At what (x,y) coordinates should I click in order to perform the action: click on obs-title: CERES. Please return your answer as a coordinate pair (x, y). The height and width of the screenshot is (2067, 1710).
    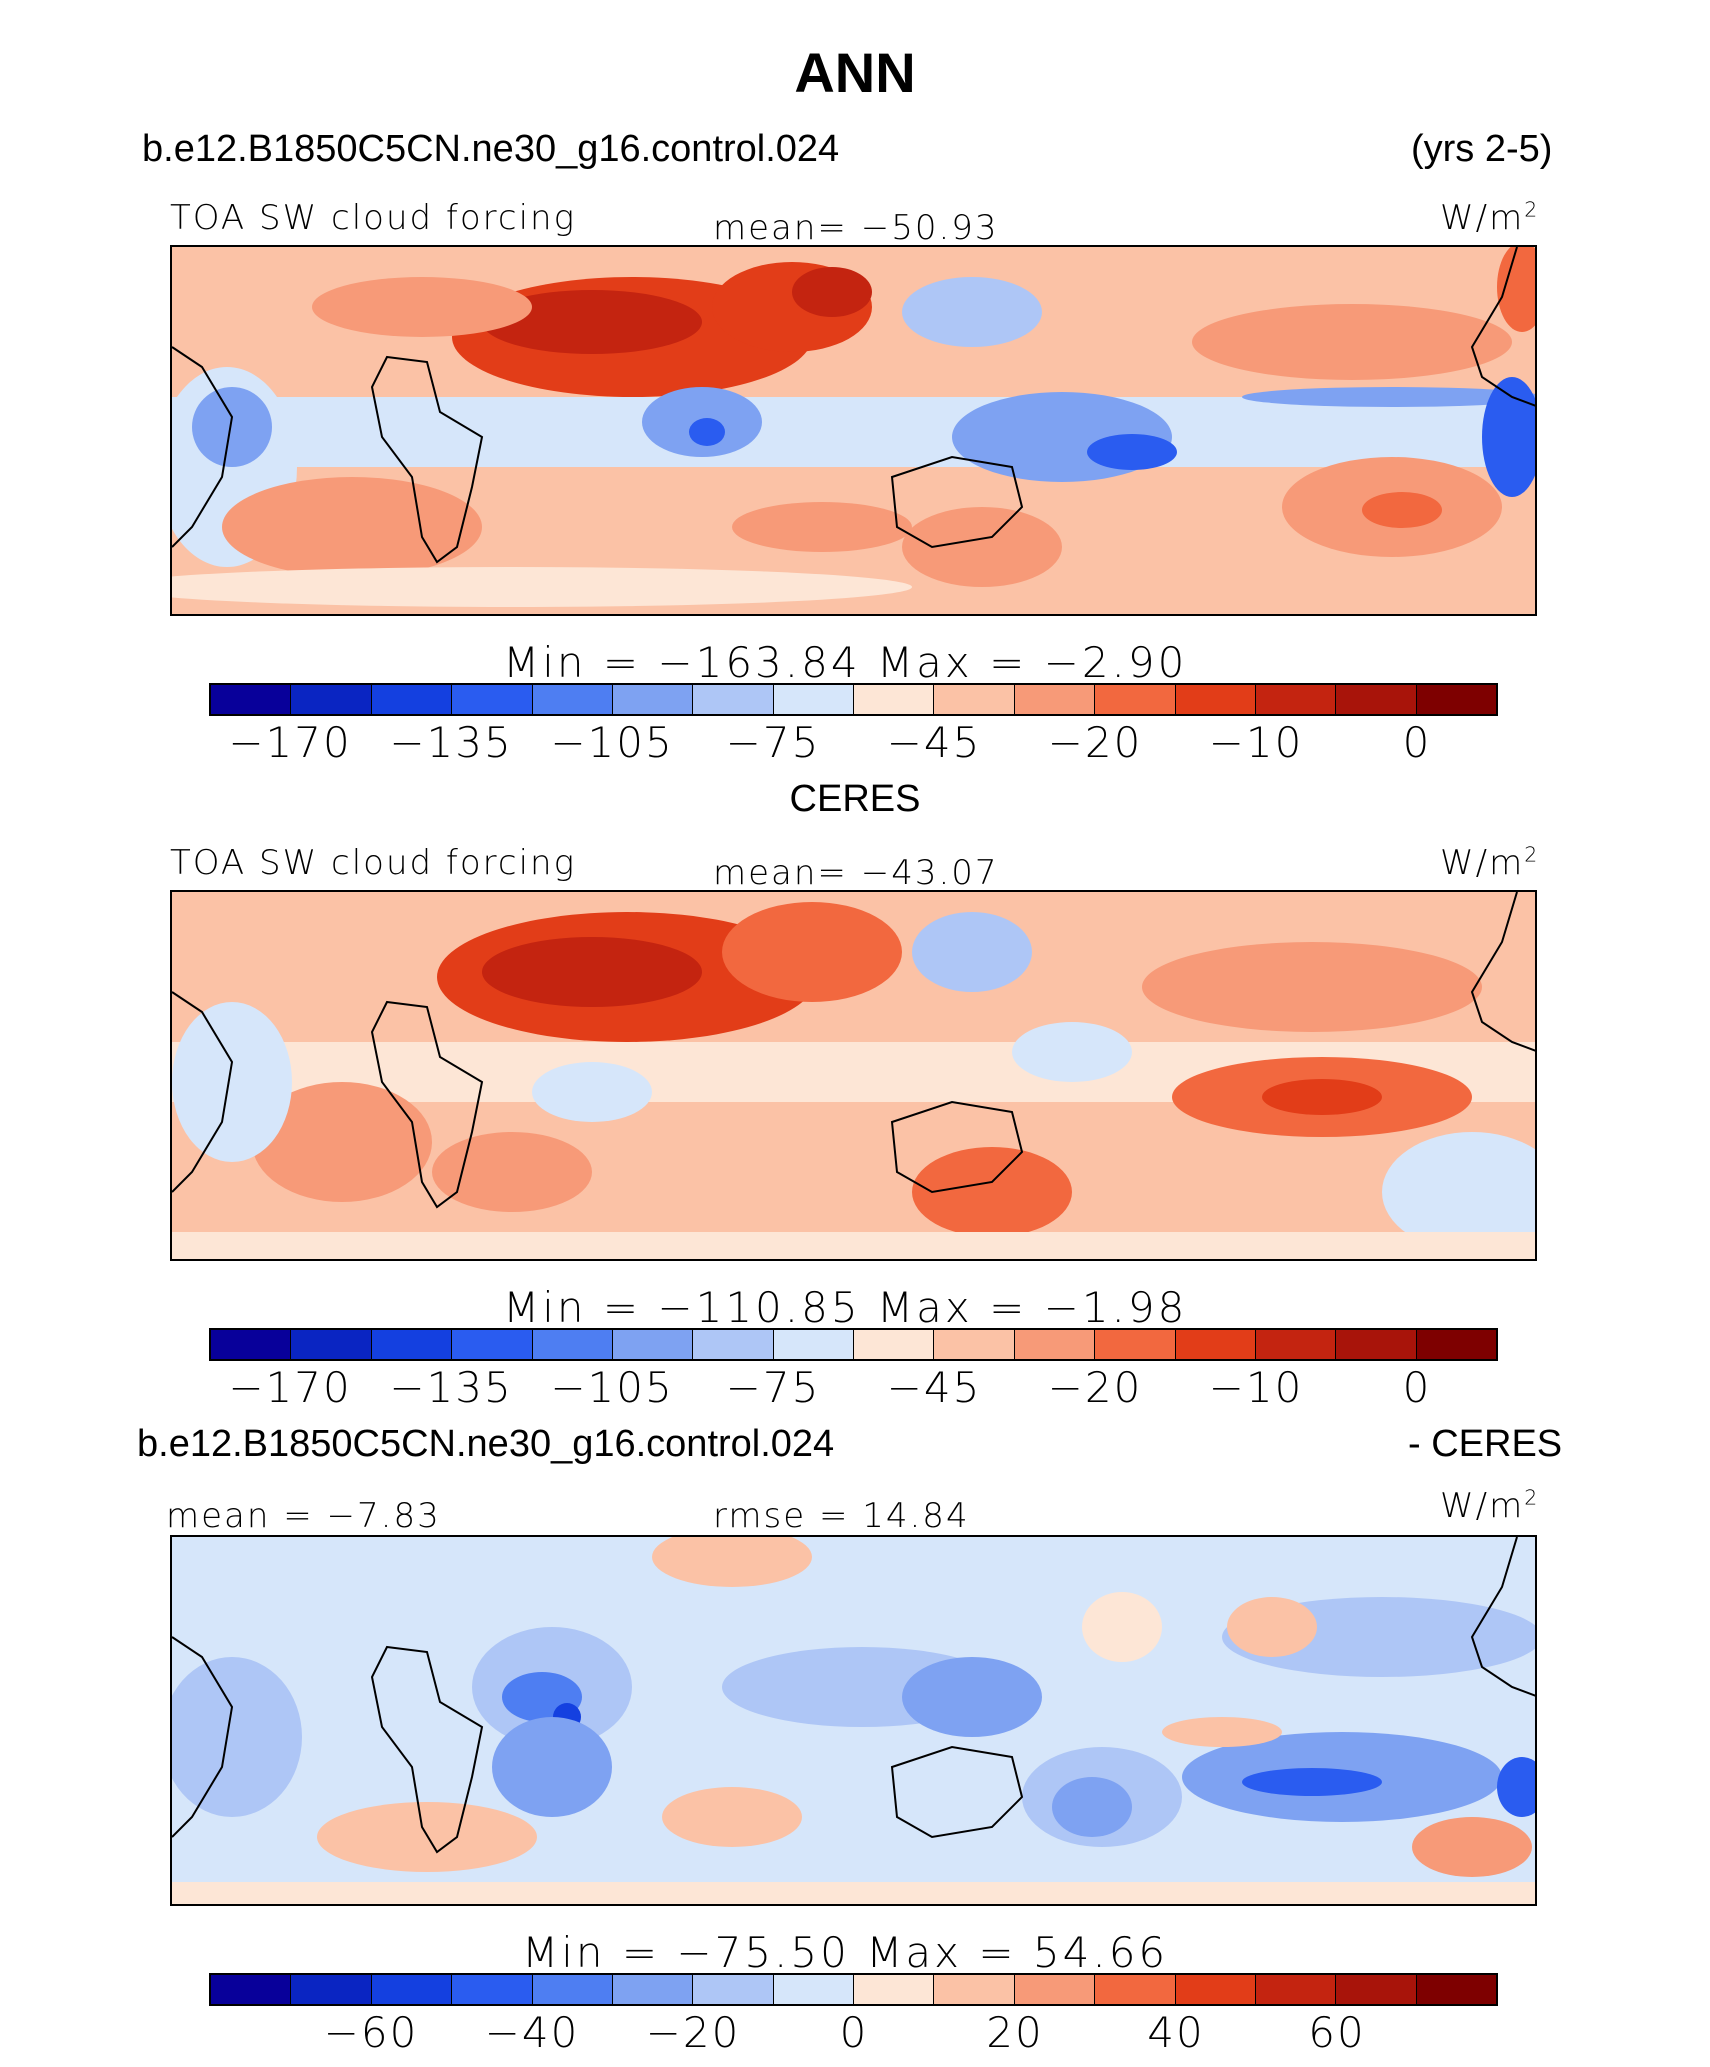
    Looking at the image, I should click on (855, 799).